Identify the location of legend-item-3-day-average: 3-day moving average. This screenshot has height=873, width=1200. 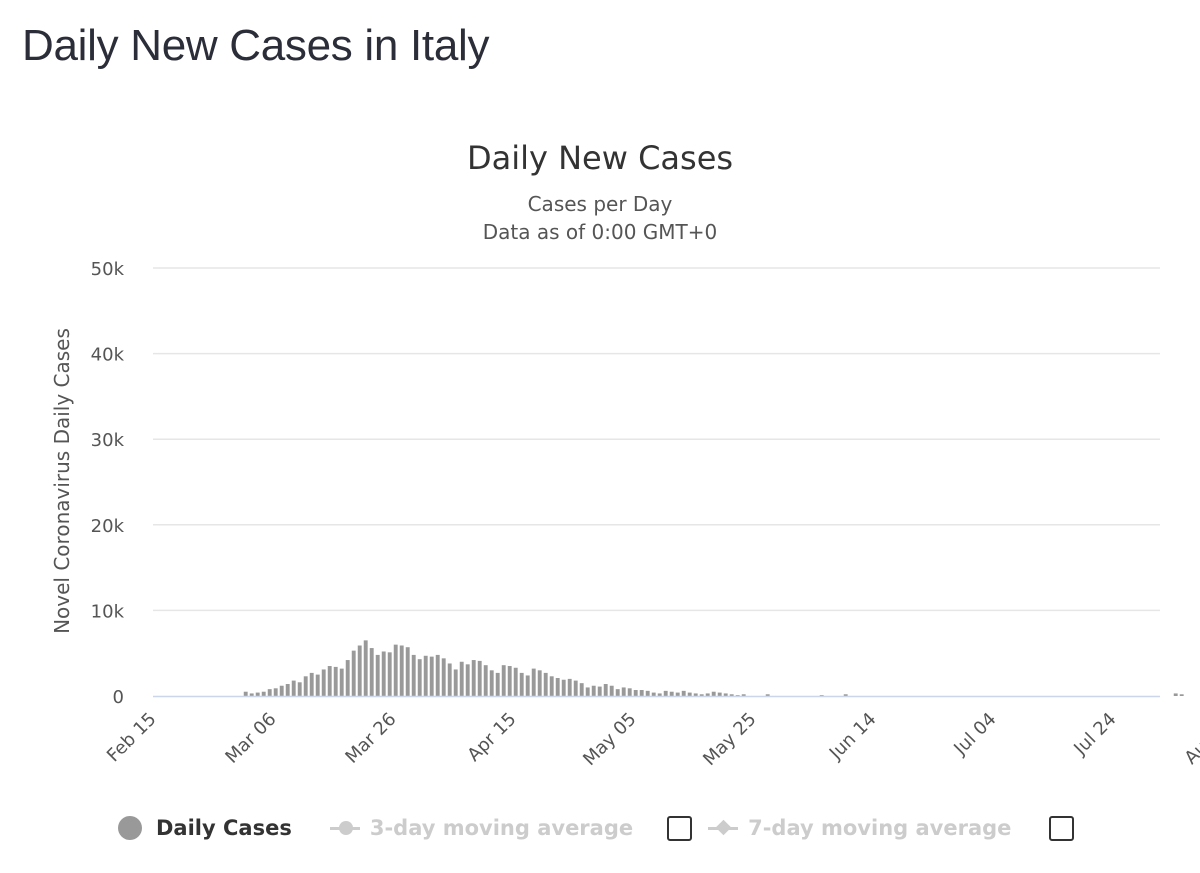
(481, 828).